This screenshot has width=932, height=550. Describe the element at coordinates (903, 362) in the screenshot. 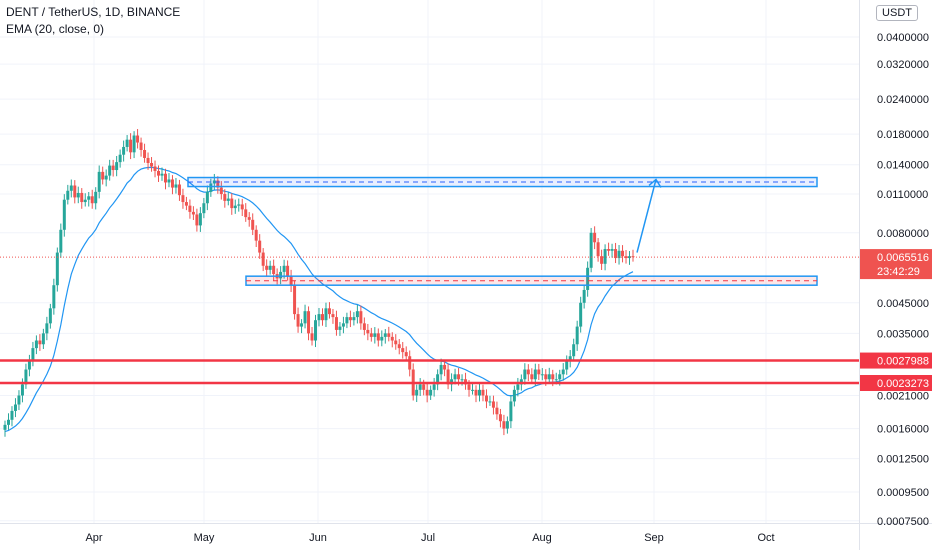

I see `level-price-label: 0.0027988` at that location.